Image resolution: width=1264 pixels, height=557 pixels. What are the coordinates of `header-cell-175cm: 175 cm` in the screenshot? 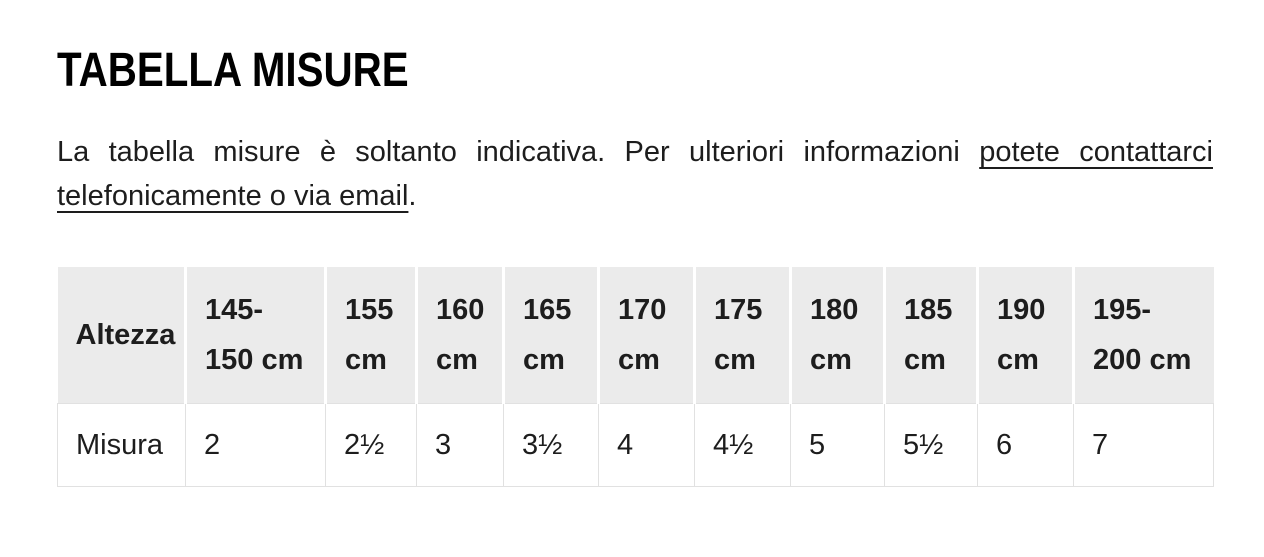 It's located at (743, 335).